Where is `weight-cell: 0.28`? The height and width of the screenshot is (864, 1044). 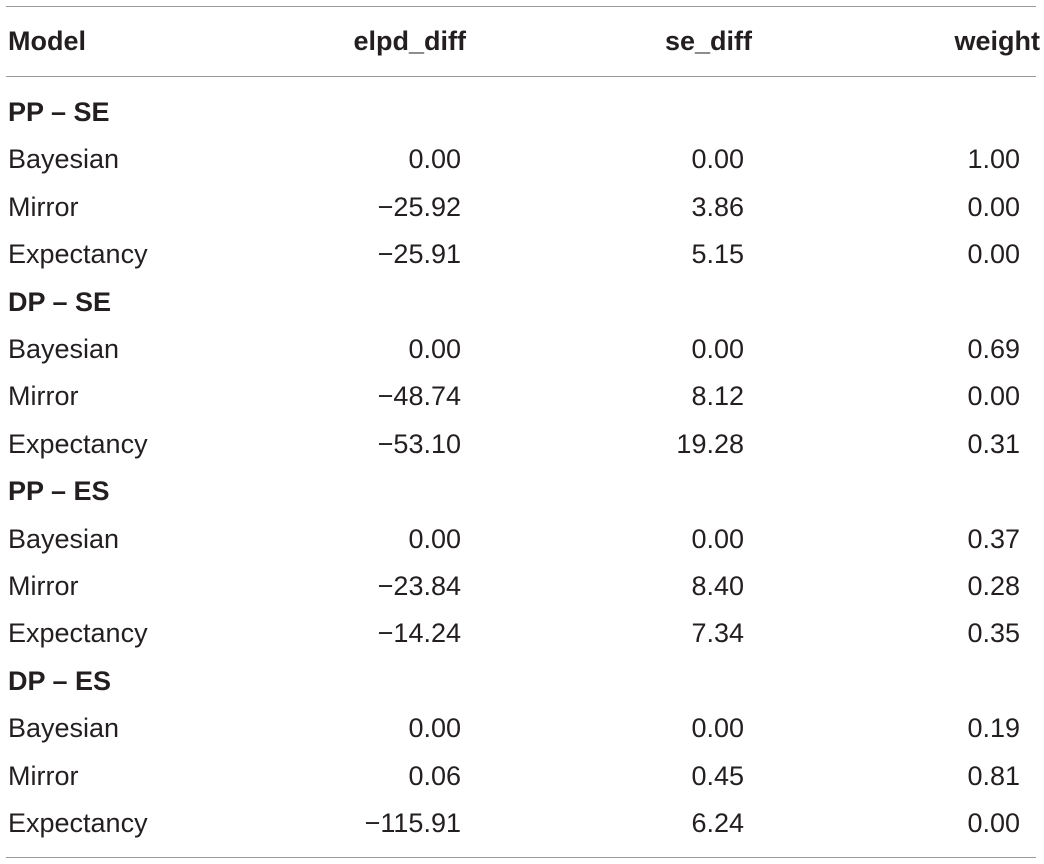 weight-cell: 0.28 is located at coordinates (993, 586).